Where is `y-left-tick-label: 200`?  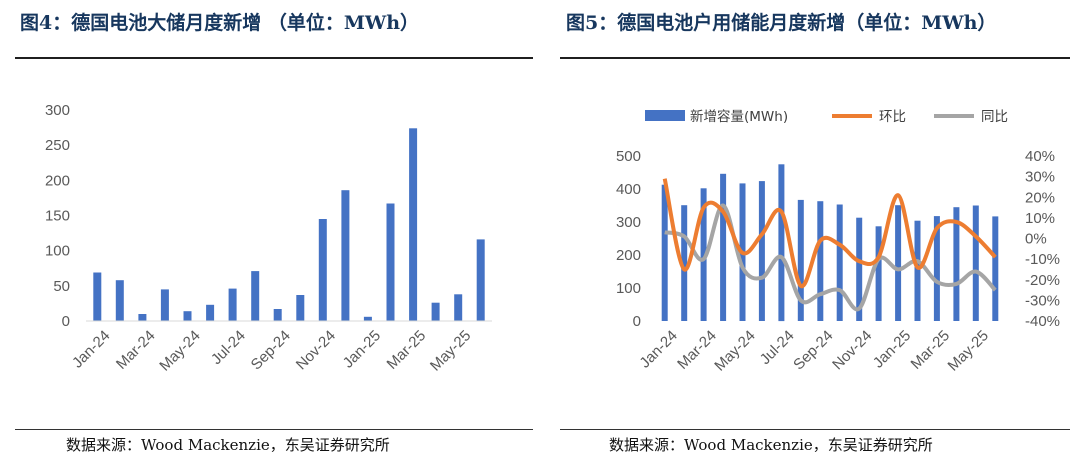
y-left-tick-label: 200 is located at coordinates (628, 255).